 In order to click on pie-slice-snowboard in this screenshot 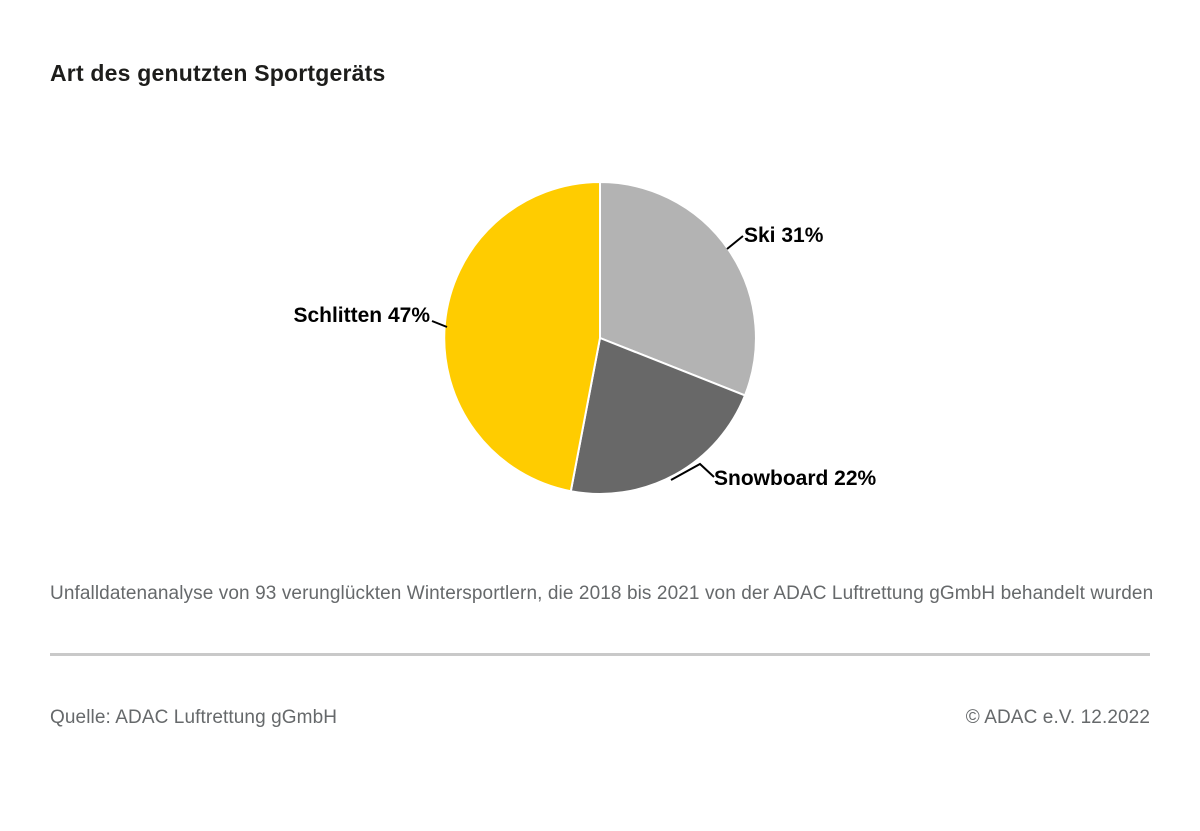, I will do `click(657, 416)`.